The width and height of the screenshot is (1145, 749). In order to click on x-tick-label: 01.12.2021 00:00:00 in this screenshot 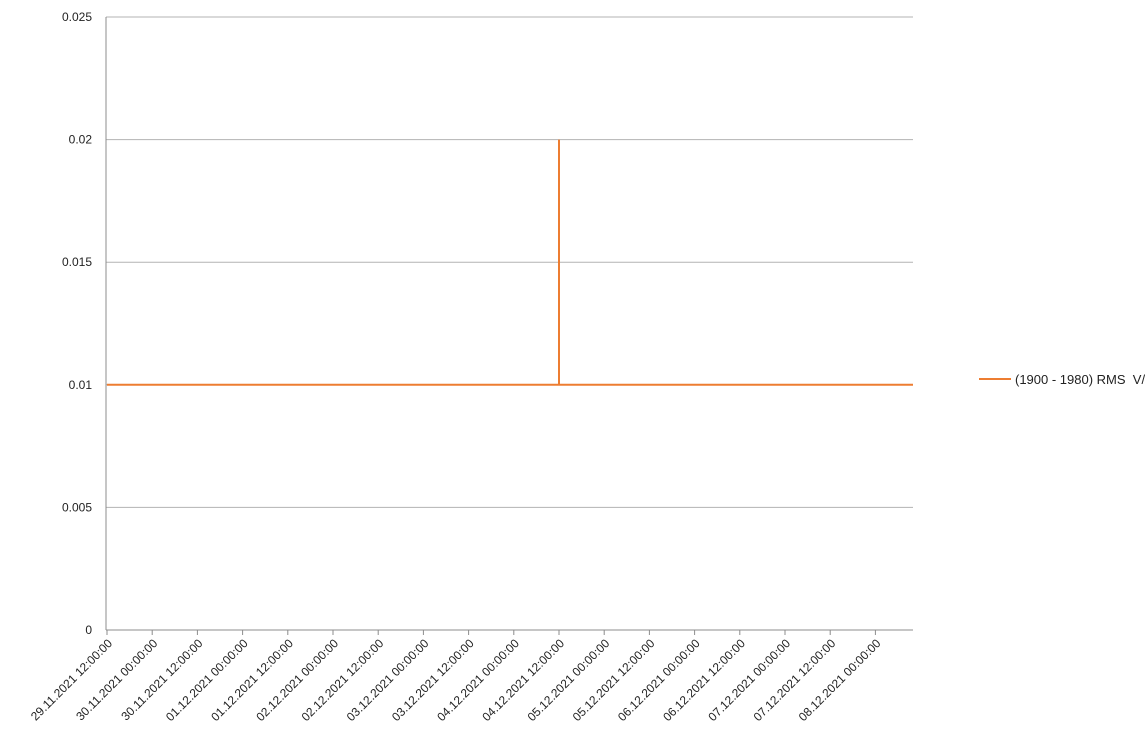, I will do `click(207, 680)`.